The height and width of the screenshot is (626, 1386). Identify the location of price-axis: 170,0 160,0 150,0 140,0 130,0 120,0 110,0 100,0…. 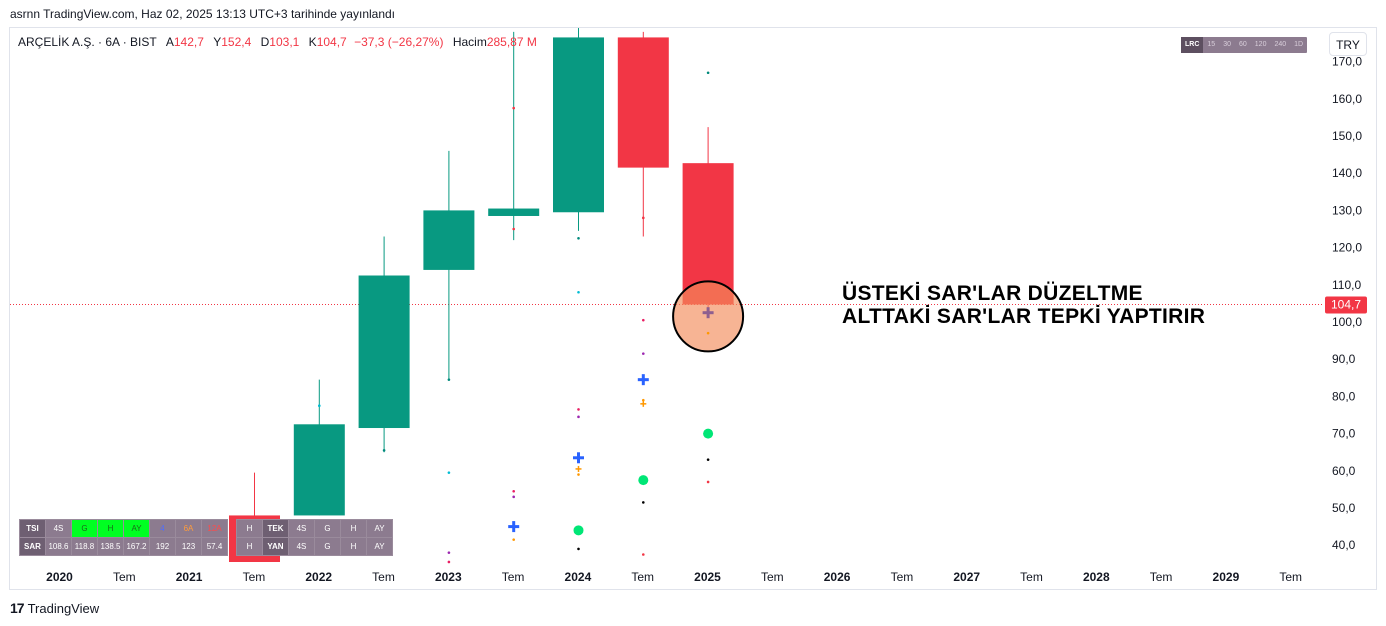
(1347, 304).